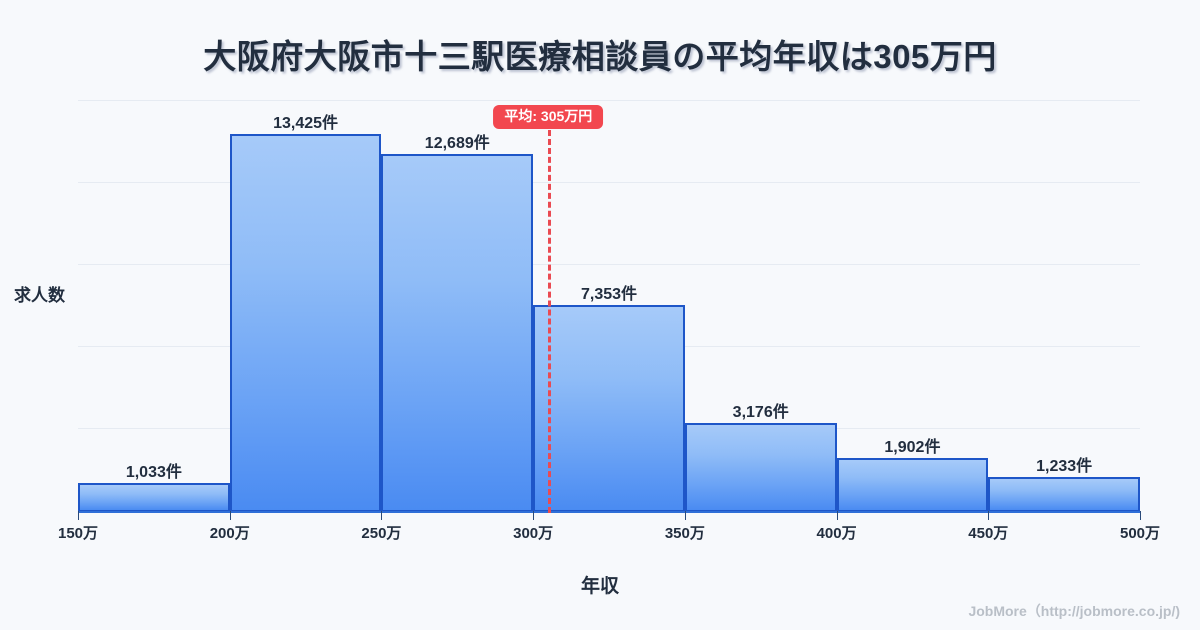  What do you see at coordinates (609, 512) in the screenshot?
I see `x-axis-line` at bounding box center [609, 512].